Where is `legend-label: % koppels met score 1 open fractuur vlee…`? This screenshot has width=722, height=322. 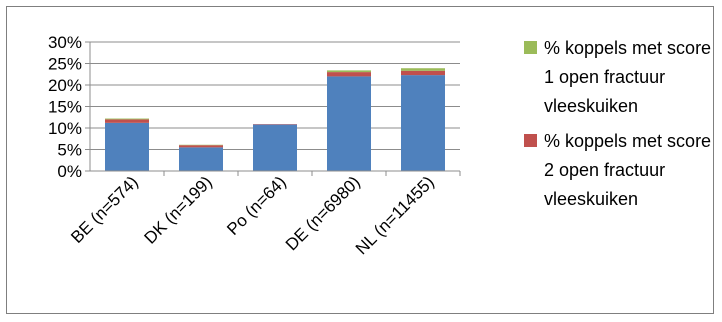
legend-label: % koppels met score 1 open fractuur vlee… is located at coordinates (628, 77).